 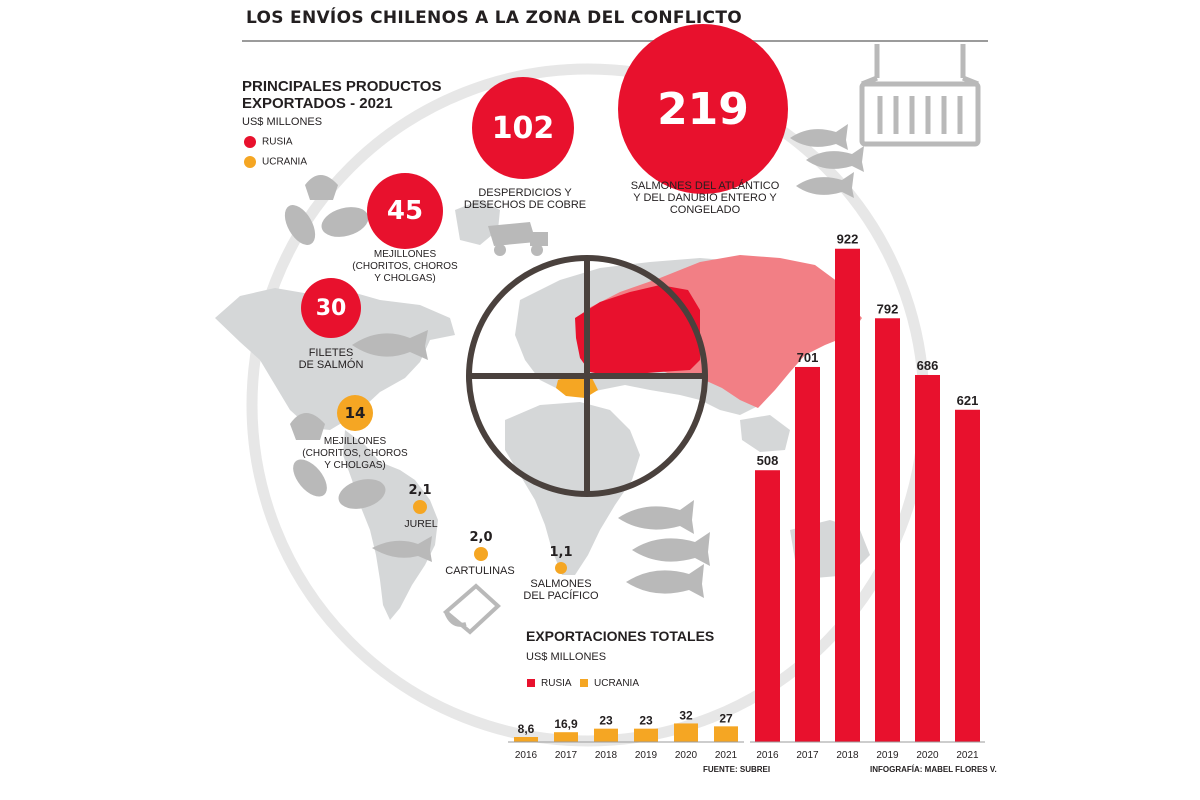 What do you see at coordinates (518, 239) in the screenshot?
I see `dump-truck-icon` at bounding box center [518, 239].